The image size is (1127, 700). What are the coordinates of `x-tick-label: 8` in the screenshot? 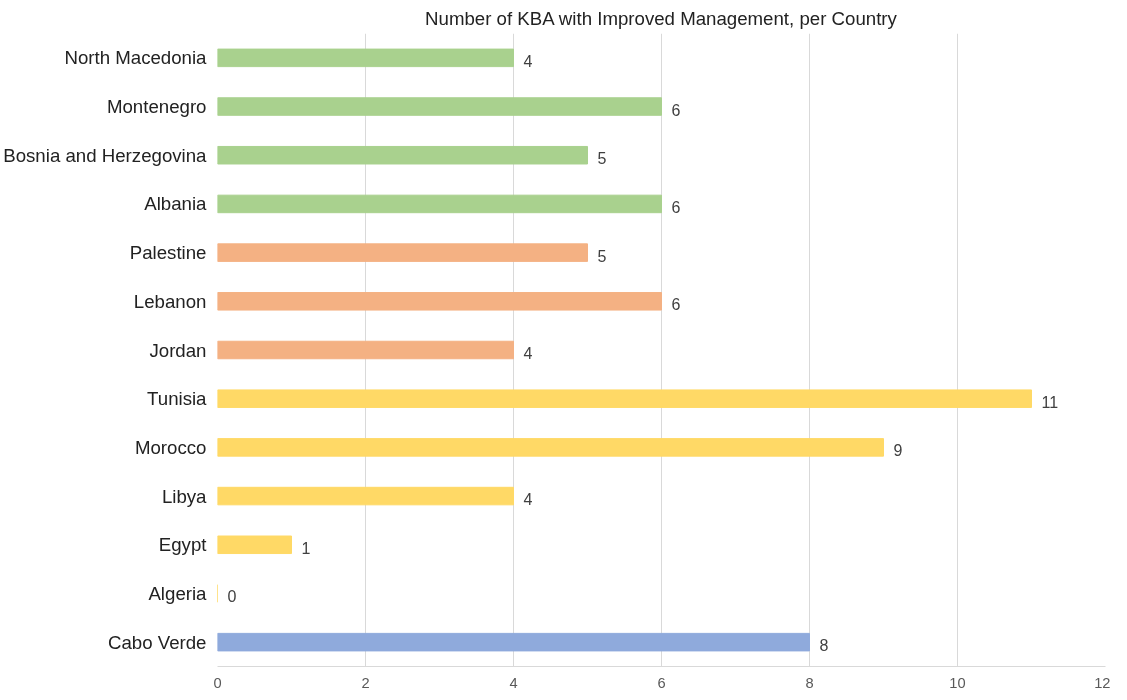 It's located at (809, 682).